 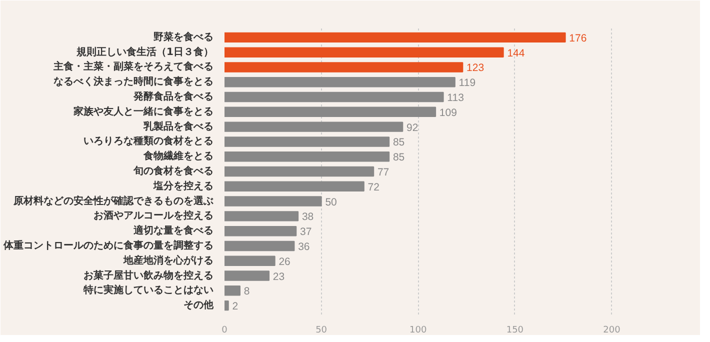 What do you see at coordinates (418, 331) in the screenshot?
I see `x-tick-label: 100` at bounding box center [418, 331].